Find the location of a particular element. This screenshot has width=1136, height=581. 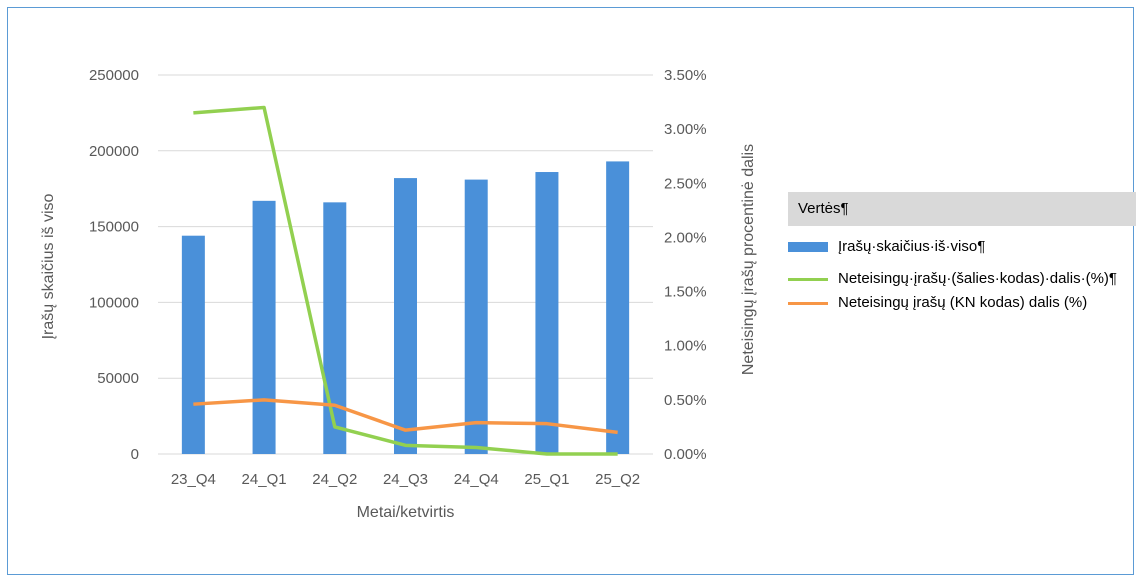

x-tick-label: 23_Q4 is located at coordinates (193, 479).